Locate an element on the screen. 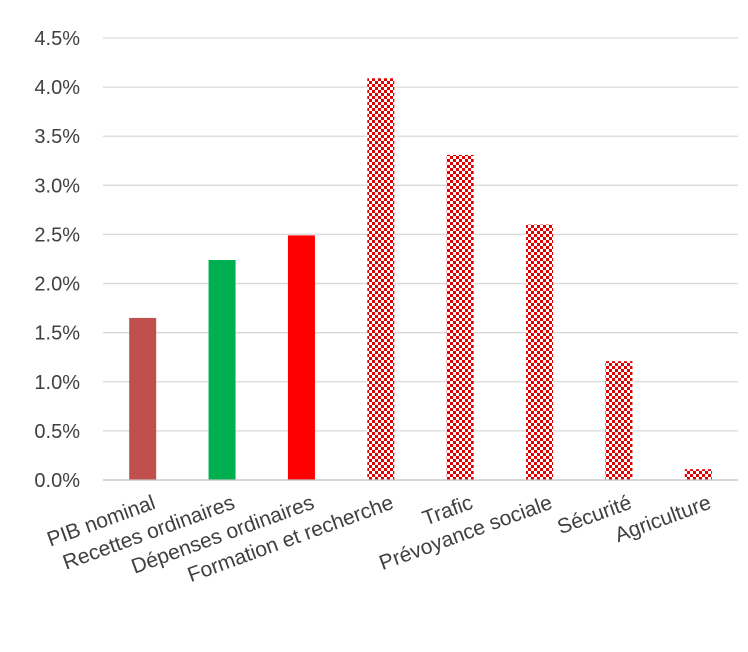  bar-recettes-ordinaires is located at coordinates (222, 369).